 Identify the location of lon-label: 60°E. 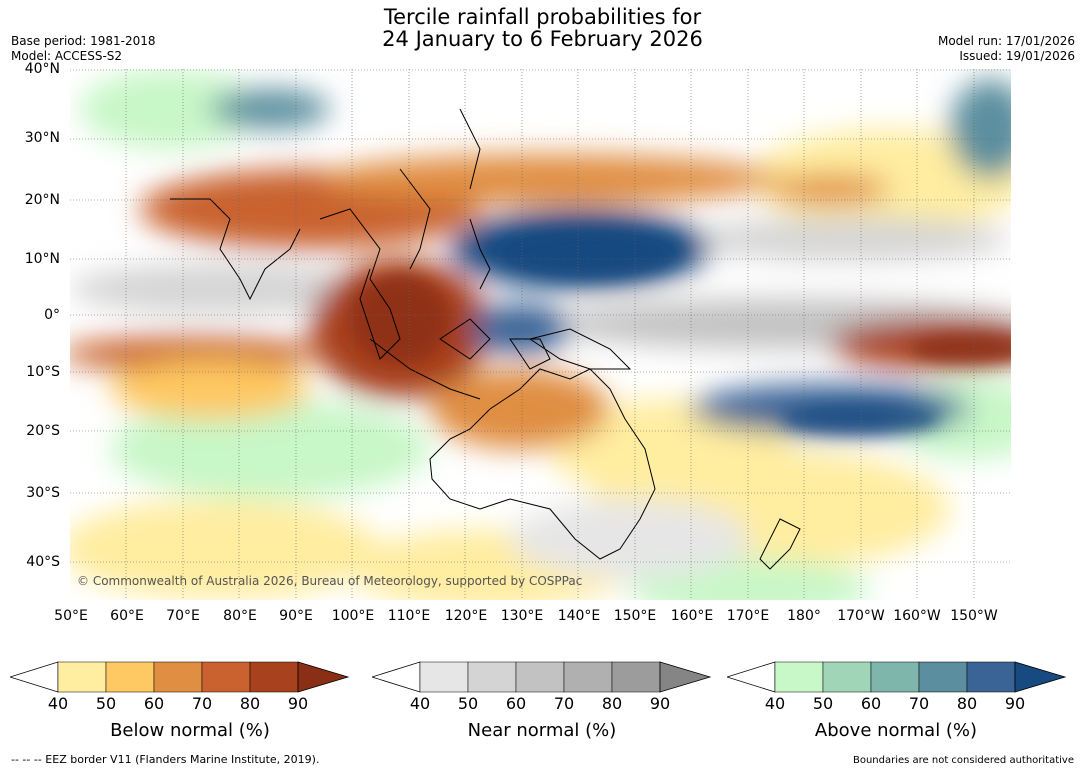
(127, 616).